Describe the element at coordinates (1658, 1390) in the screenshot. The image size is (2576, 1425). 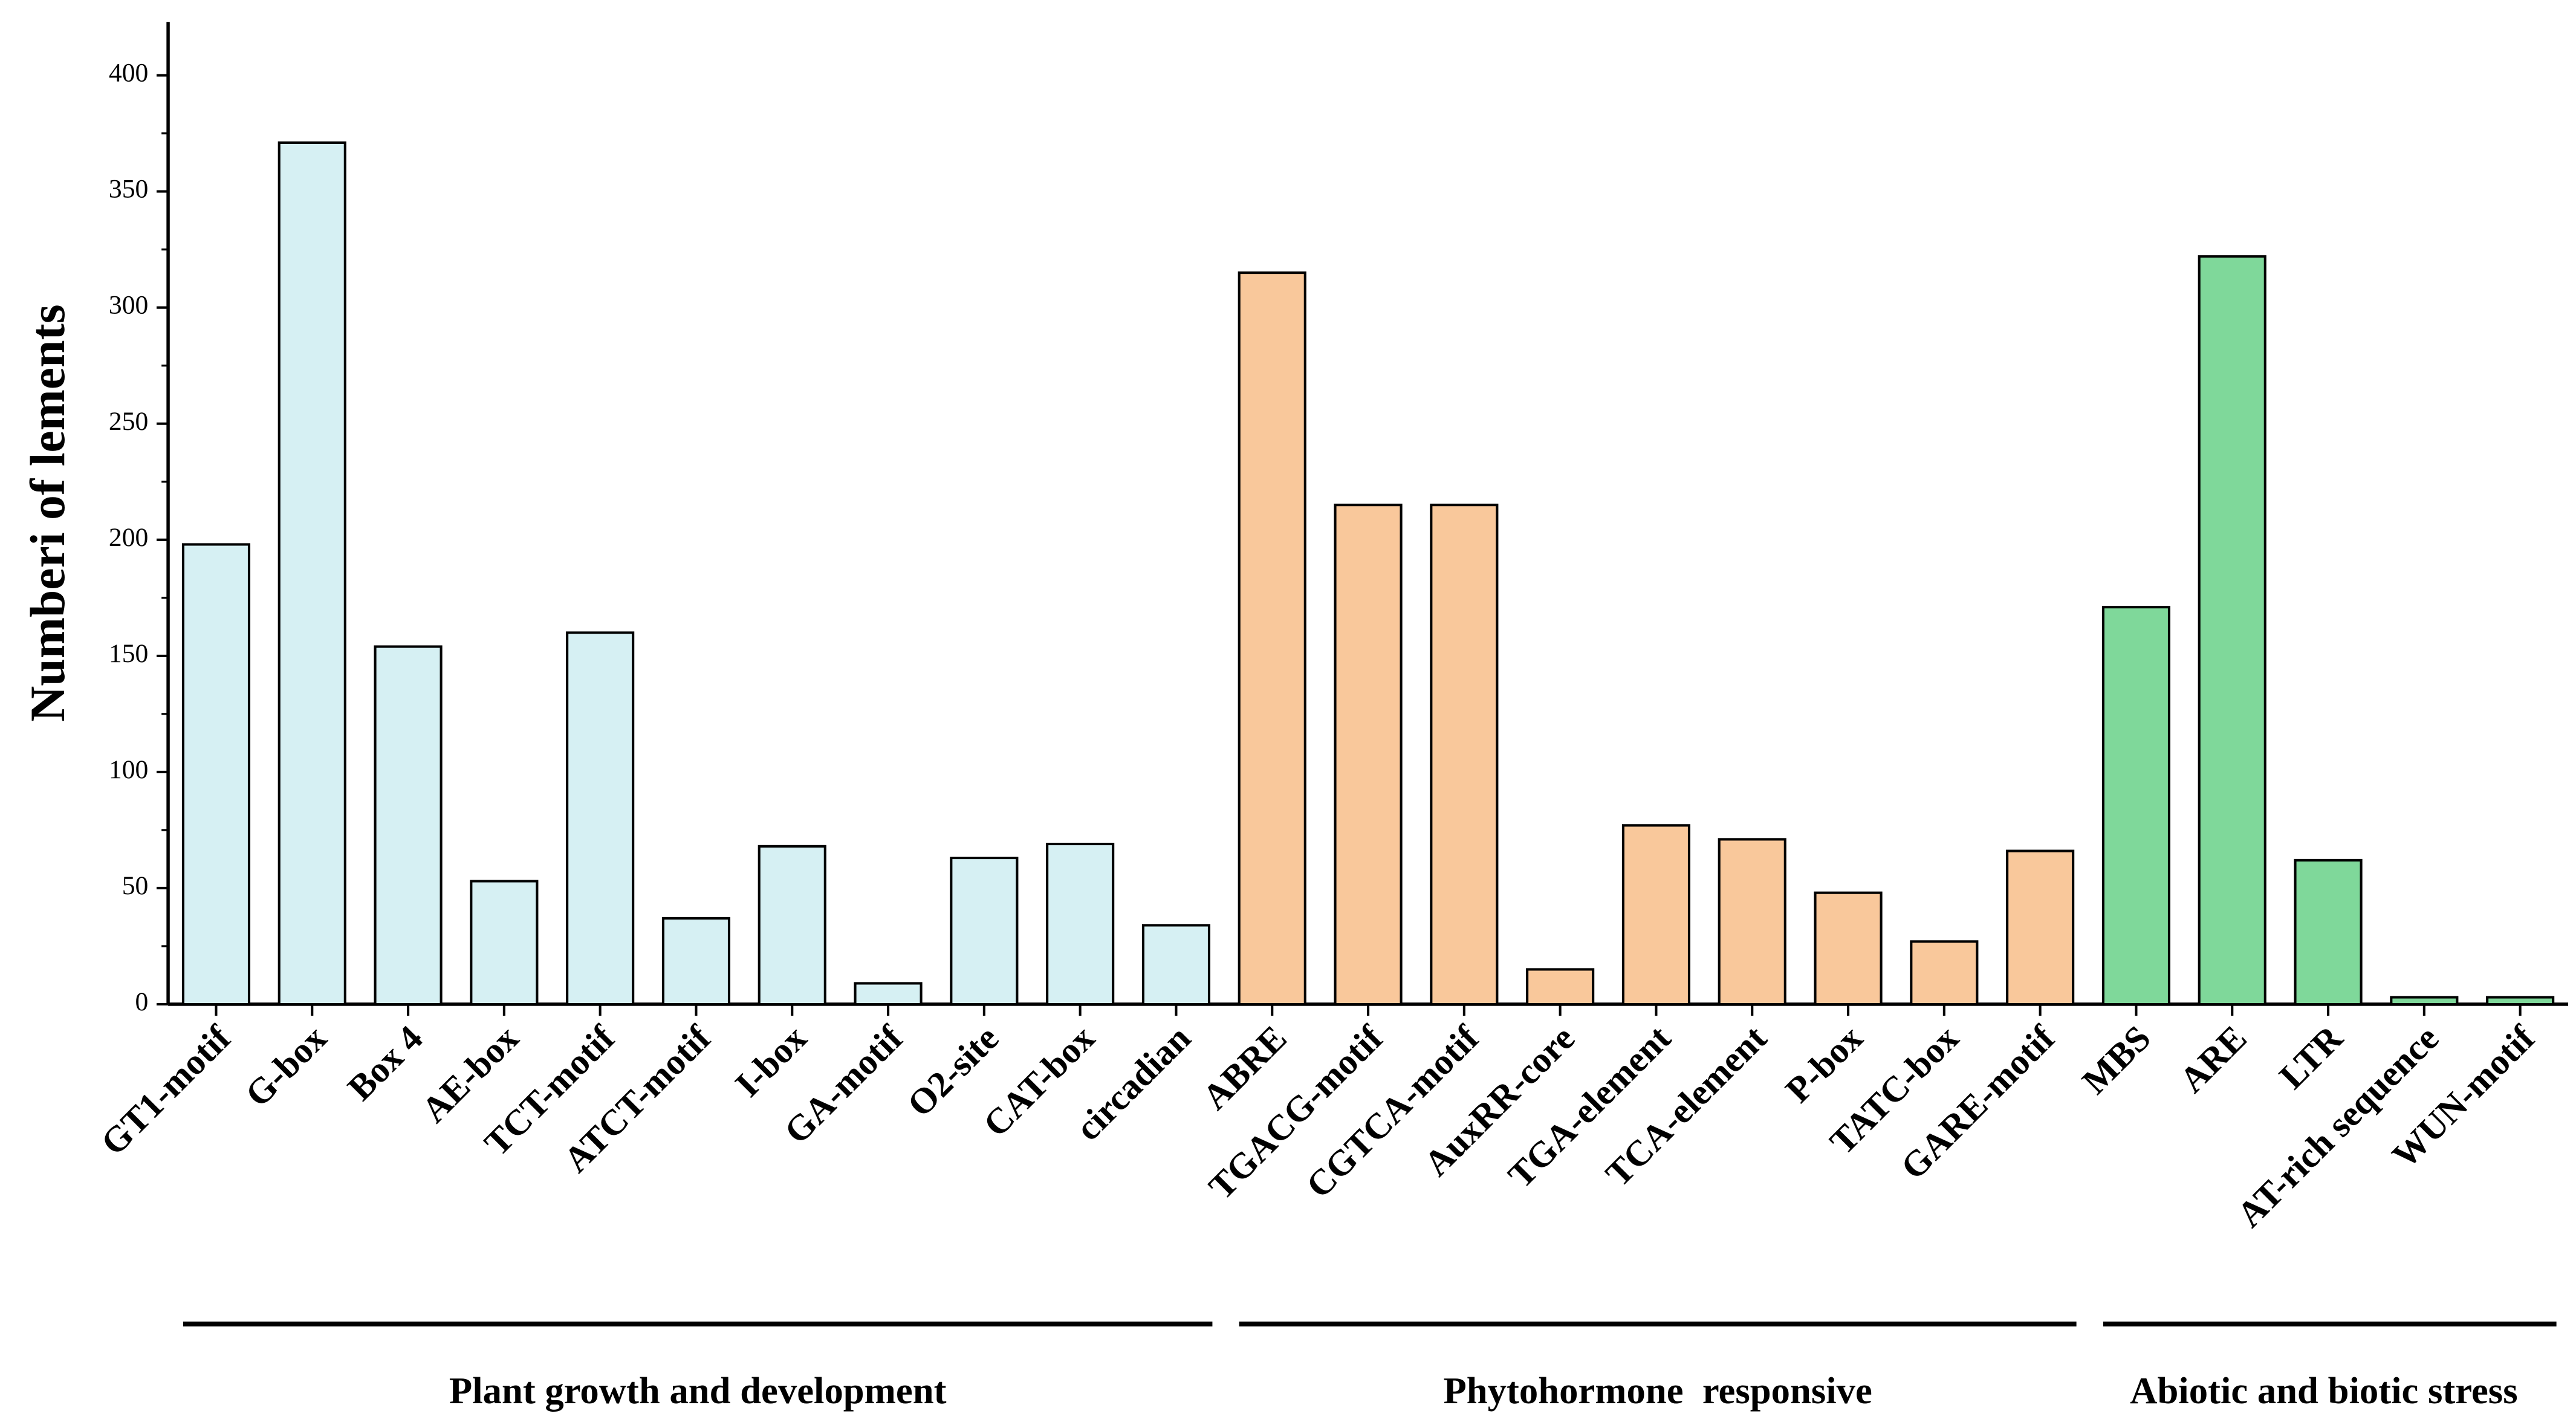
I see `group-label: Phytohormone responsive` at that location.